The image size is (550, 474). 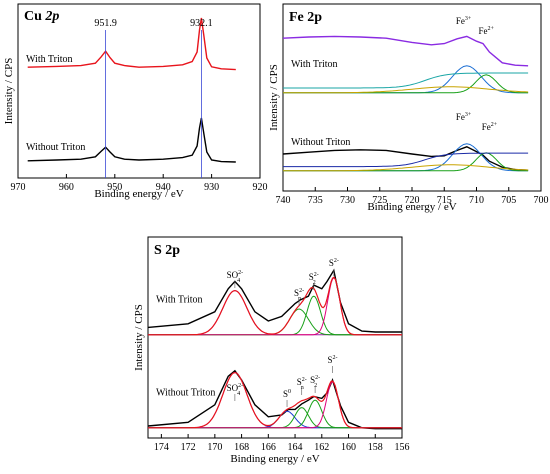 I want to click on x-tick-label: 700, so click(x=541, y=200).